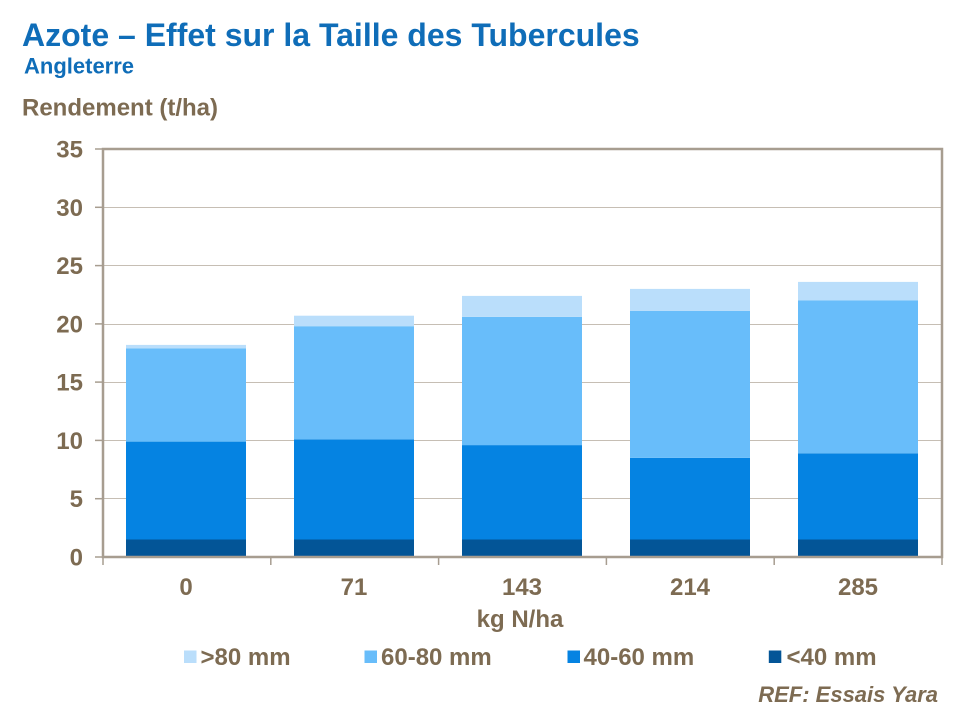 The height and width of the screenshot is (725, 960). Describe the element at coordinates (246, 657) in the screenshot. I see `svg-text: >80 mm` at that location.